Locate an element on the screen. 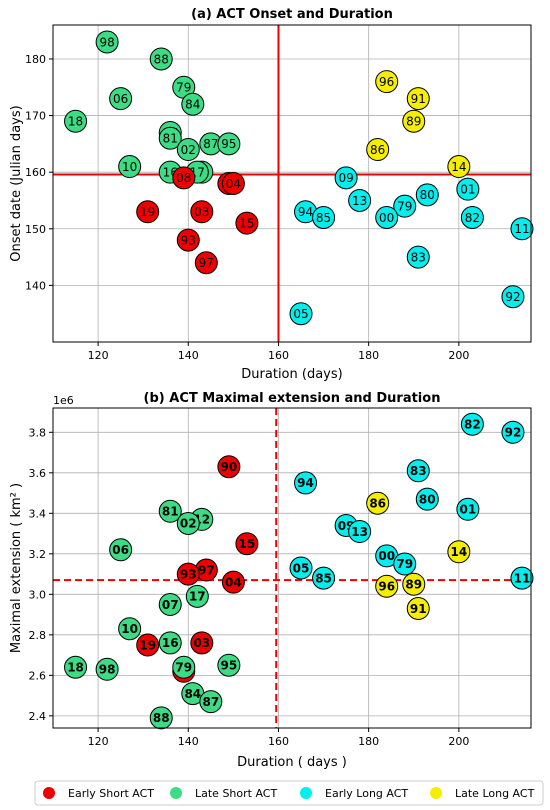 This screenshot has width=550, height=810. y-tick-label: 160 is located at coordinates (35, 172).